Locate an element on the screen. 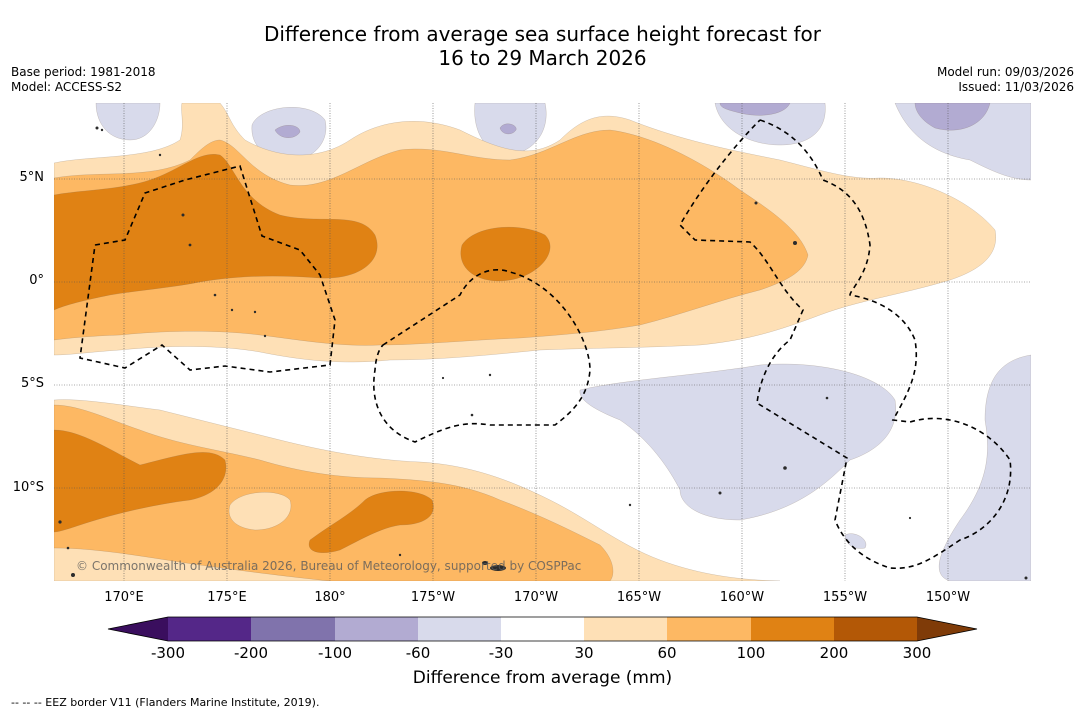 Image resolution: width=1085 pixels, height=713 pixels. metadata-left: Base period: 1981-2018 Model: ACCESS-S2 is located at coordinates (83, 80).